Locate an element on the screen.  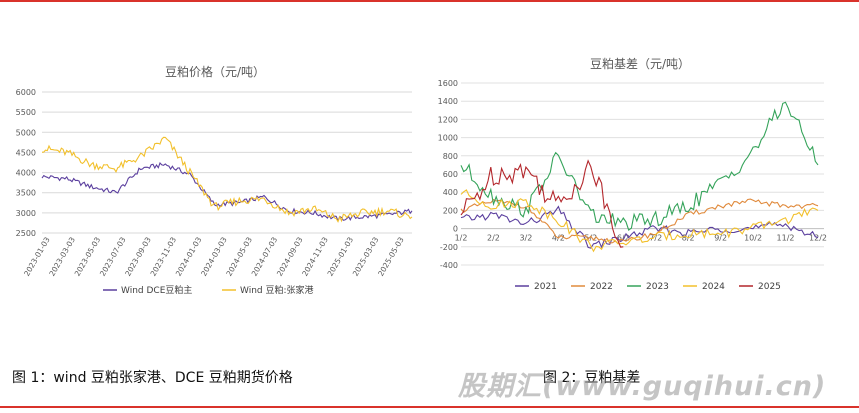
legend-label: 2025 is located at coordinates (769, 287).